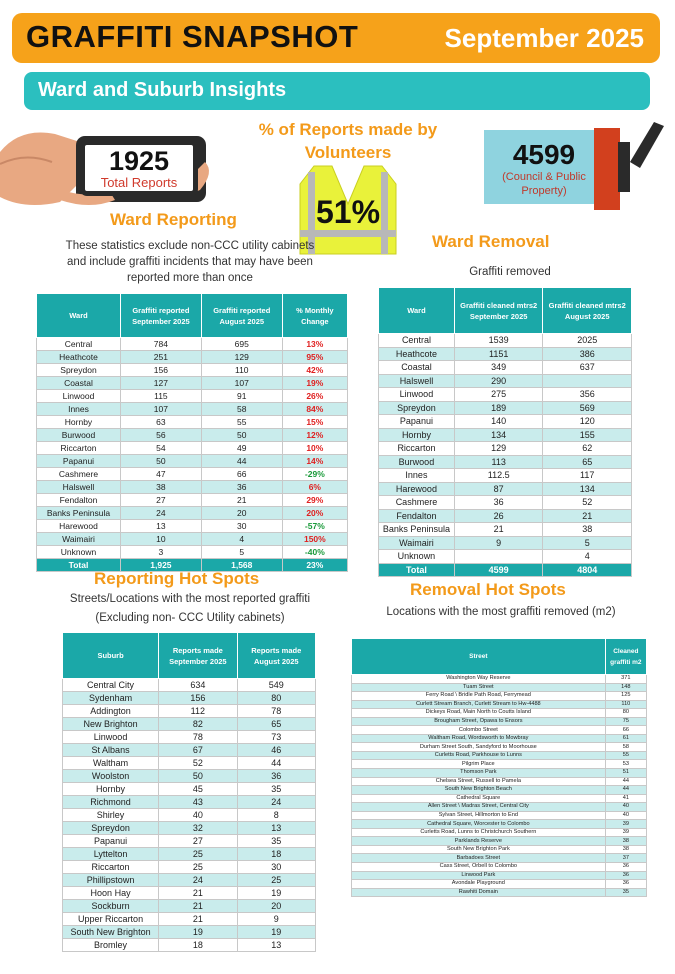 The width and height of the screenshot is (675, 974). I want to click on table-cell: South New Brighton Beach, so click(478, 790).